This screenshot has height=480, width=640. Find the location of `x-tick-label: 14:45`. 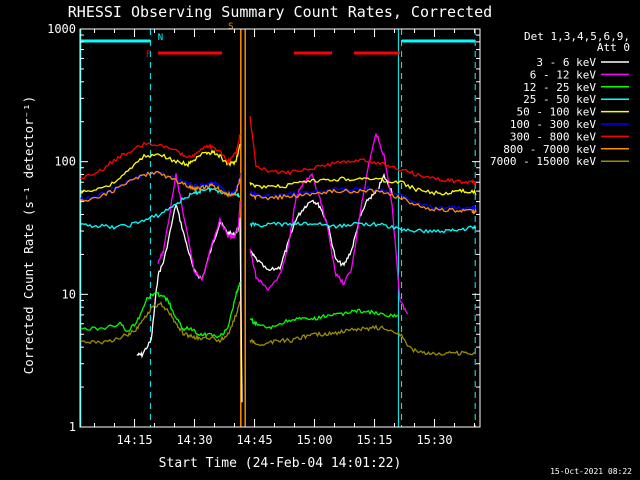

x-tick-label: 14:45 is located at coordinates (254, 440).